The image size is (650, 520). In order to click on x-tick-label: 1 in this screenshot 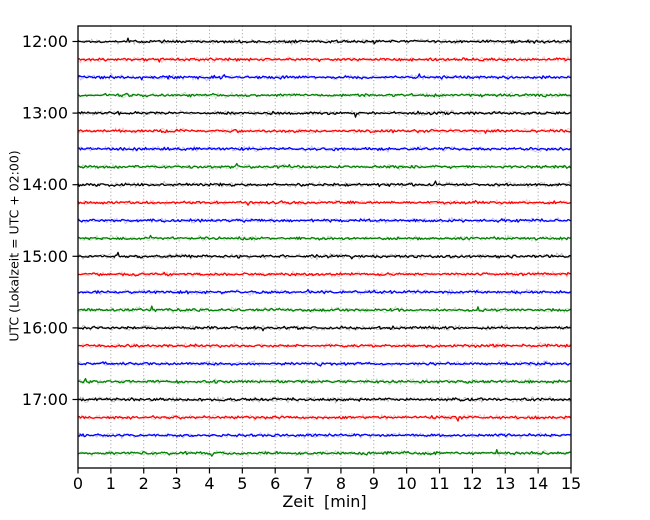, I will do `click(111, 483)`.